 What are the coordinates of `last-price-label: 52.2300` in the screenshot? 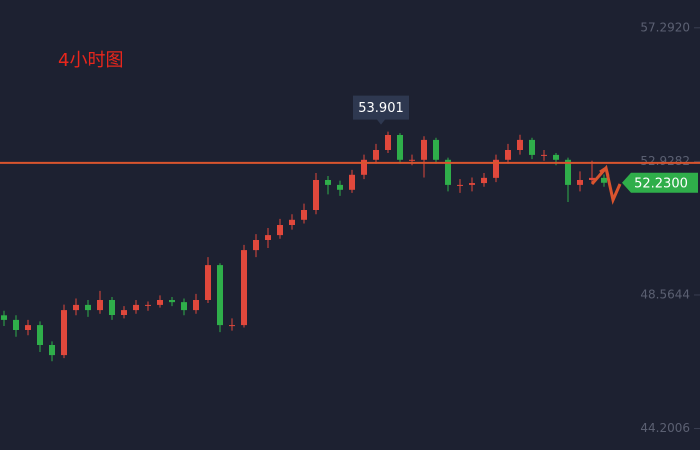 It's located at (661, 183).